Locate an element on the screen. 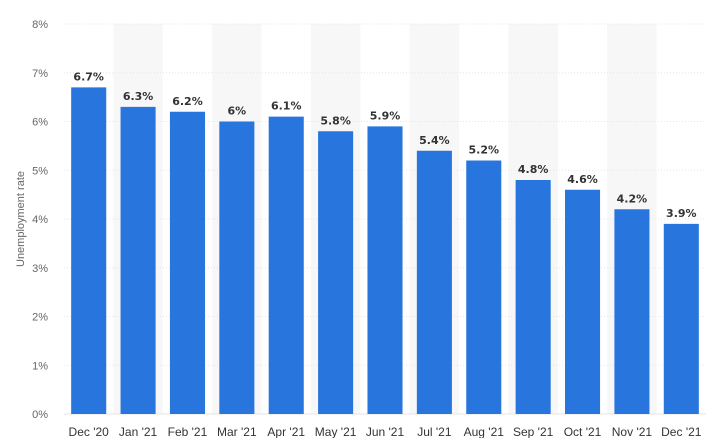 This screenshot has width=710, height=438. y-tick-label: 6% is located at coordinates (40, 123).